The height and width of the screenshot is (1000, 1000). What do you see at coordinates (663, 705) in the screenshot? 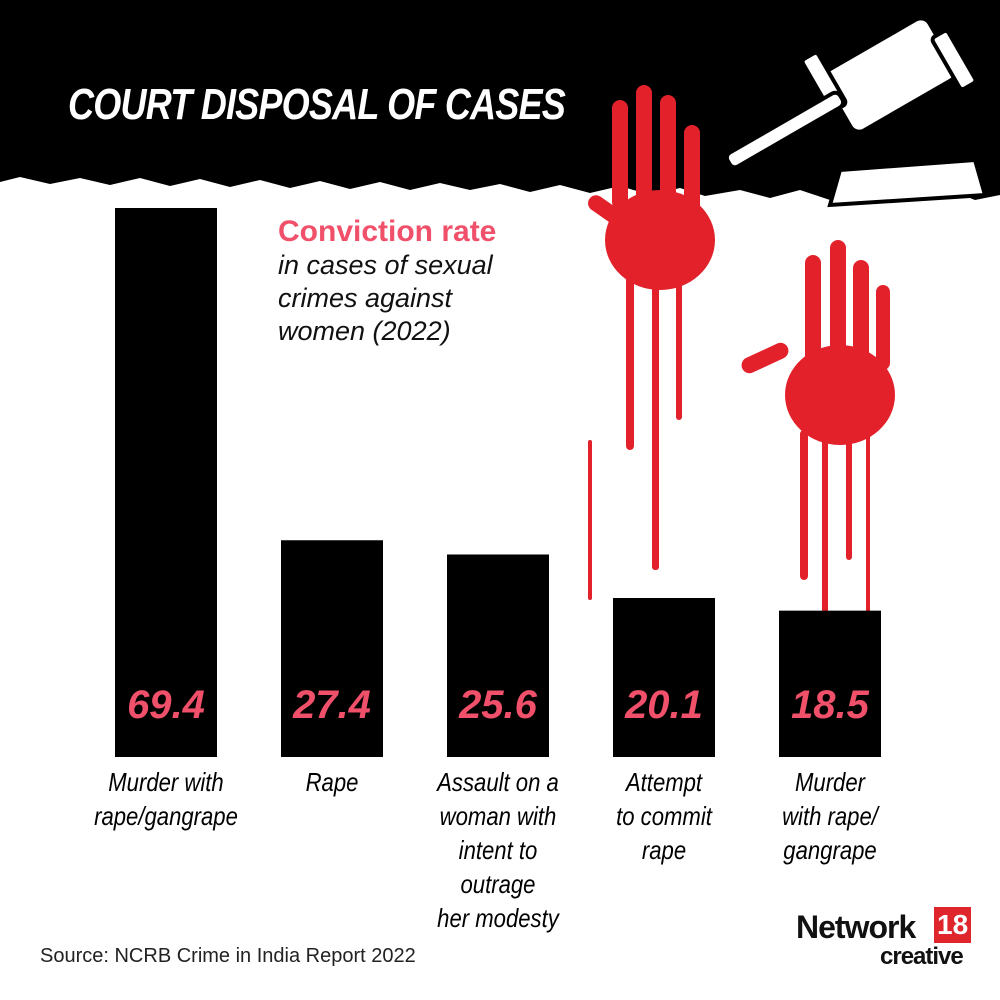
I see `value-label: 20.1` at bounding box center [663, 705].